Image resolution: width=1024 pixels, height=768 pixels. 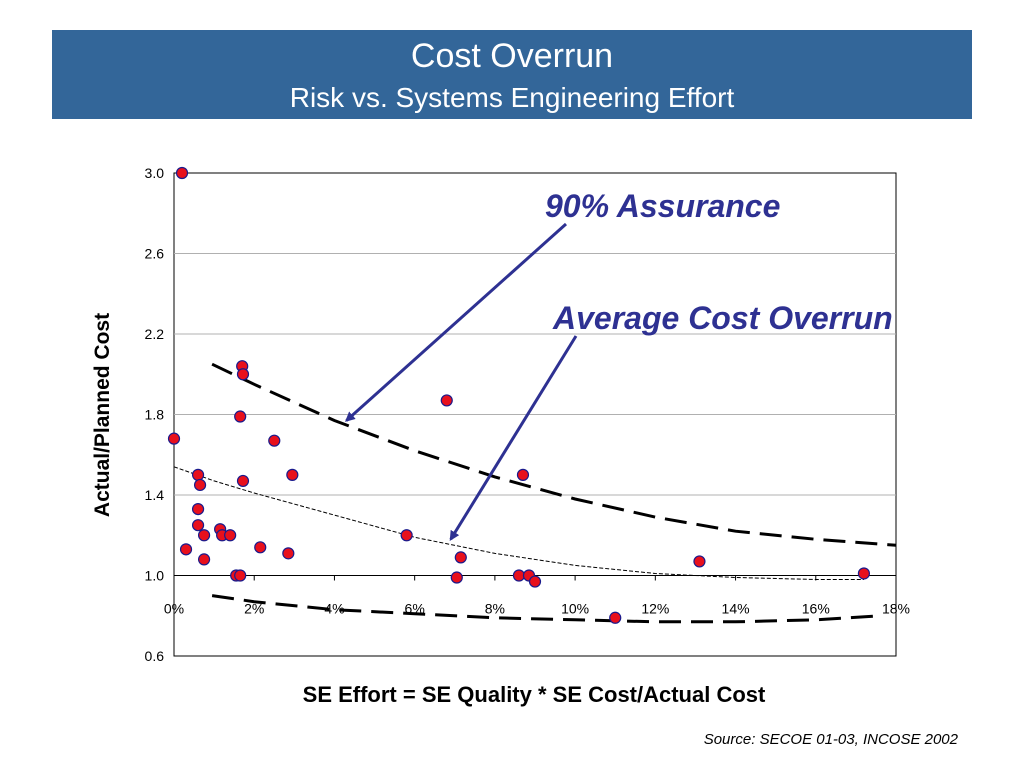 I want to click on x-tick-label: 8%, so click(x=495, y=609).